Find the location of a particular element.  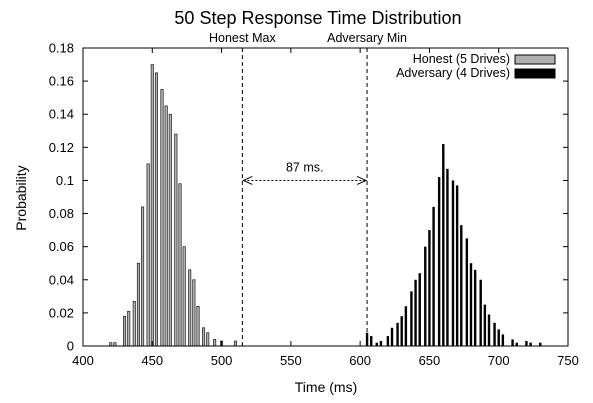

gap-arrow-left-head is located at coordinates (247, 180).